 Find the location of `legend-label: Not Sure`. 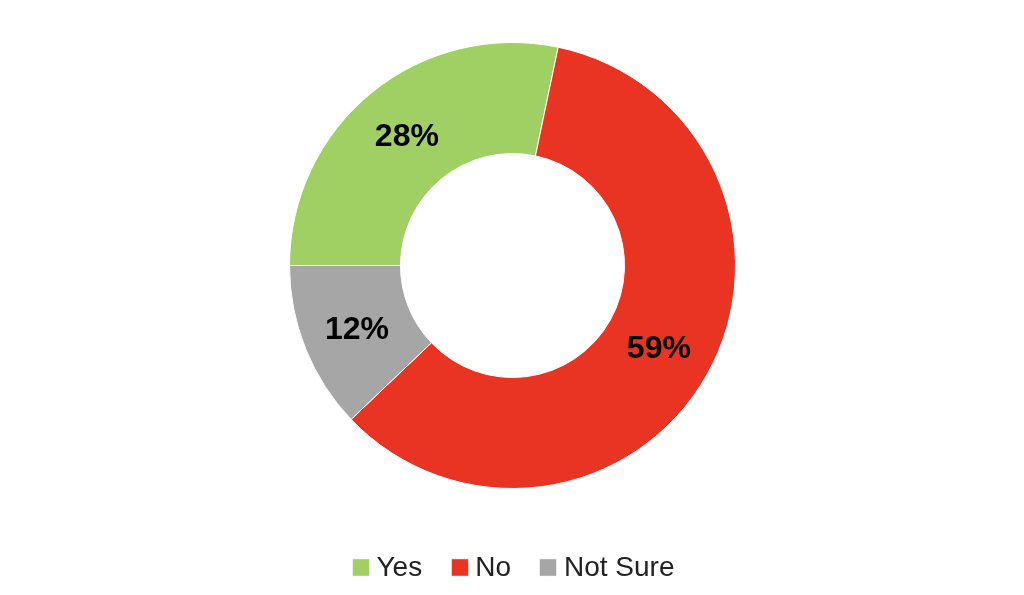

legend-label: Not Sure is located at coordinates (619, 567).